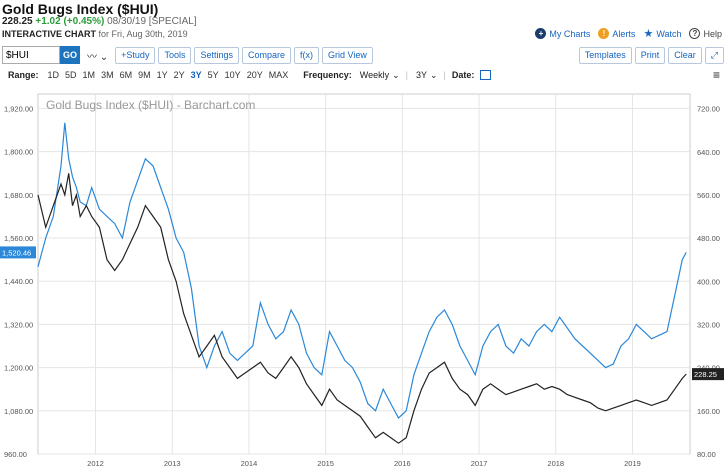 Image resolution: width=726 pixels, height=470 pixels. Describe the element at coordinates (18, 238) in the screenshot. I see `left-tick-label: 1,560.00` at that location.